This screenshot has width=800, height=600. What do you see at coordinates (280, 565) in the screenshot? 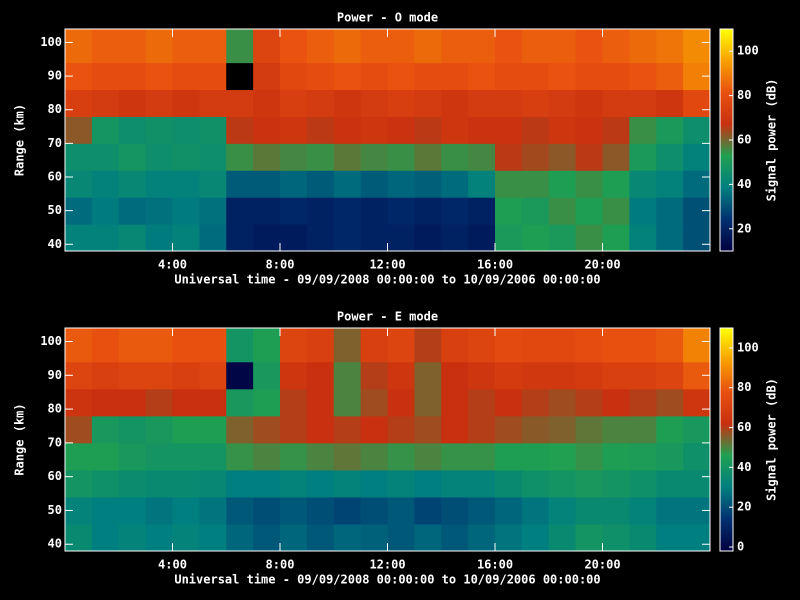
I see `x-tick-label: 8:00` at bounding box center [280, 565].